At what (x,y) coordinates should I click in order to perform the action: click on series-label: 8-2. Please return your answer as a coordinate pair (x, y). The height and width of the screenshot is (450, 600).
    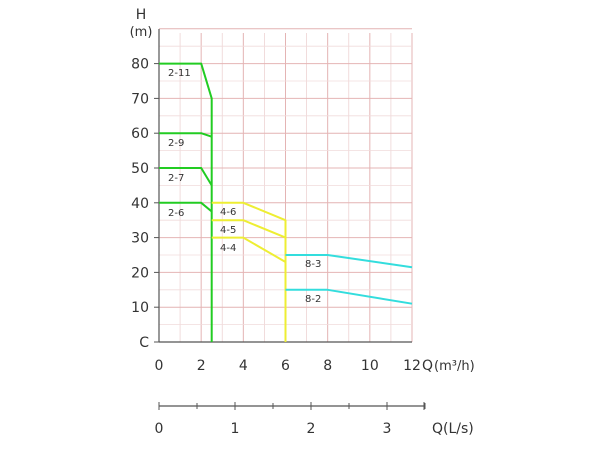
    Looking at the image, I should click on (313, 299).